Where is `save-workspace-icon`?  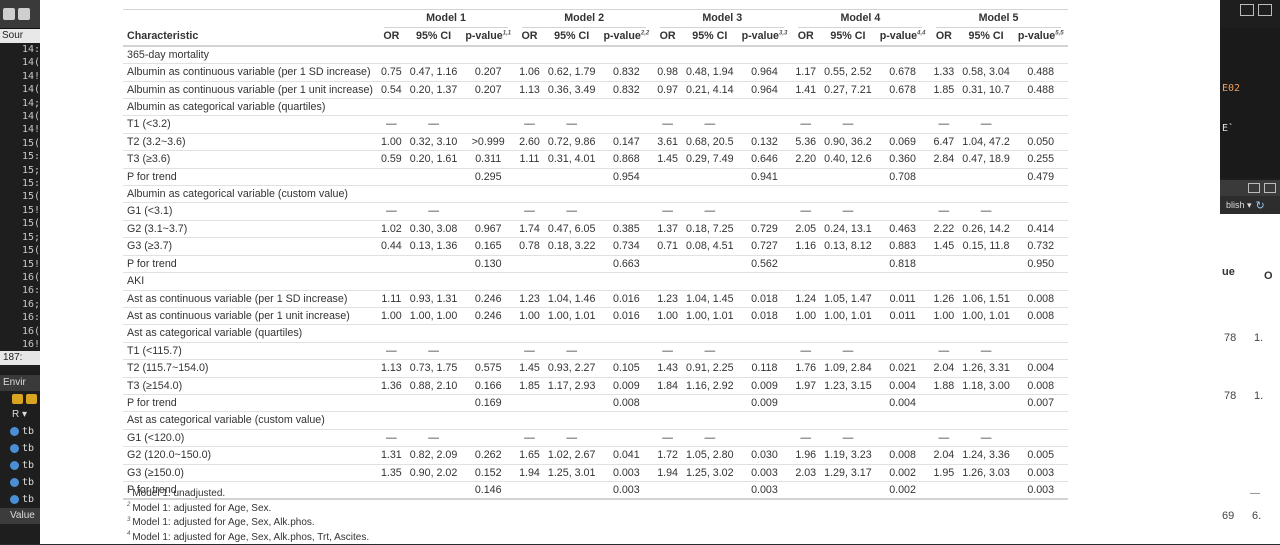
save-workspace-icon is located at coordinates (31, 399).